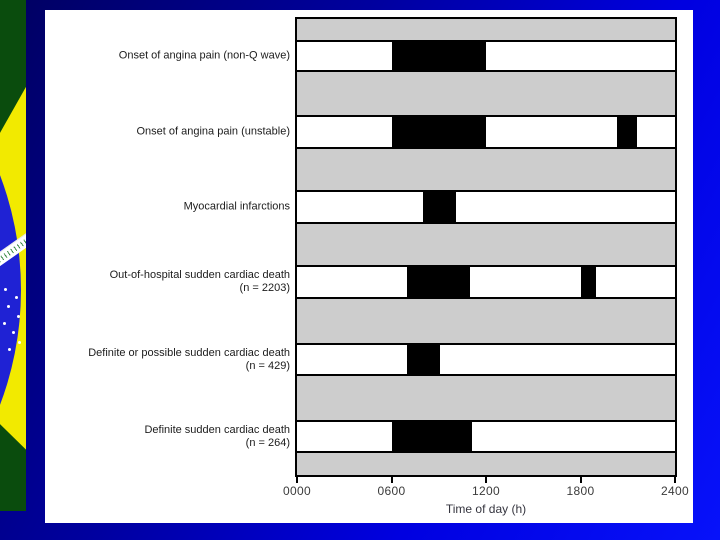  Describe the element at coordinates (267, 442) in the screenshot. I see `row-sublabel-text: (n = 264)` at that location.